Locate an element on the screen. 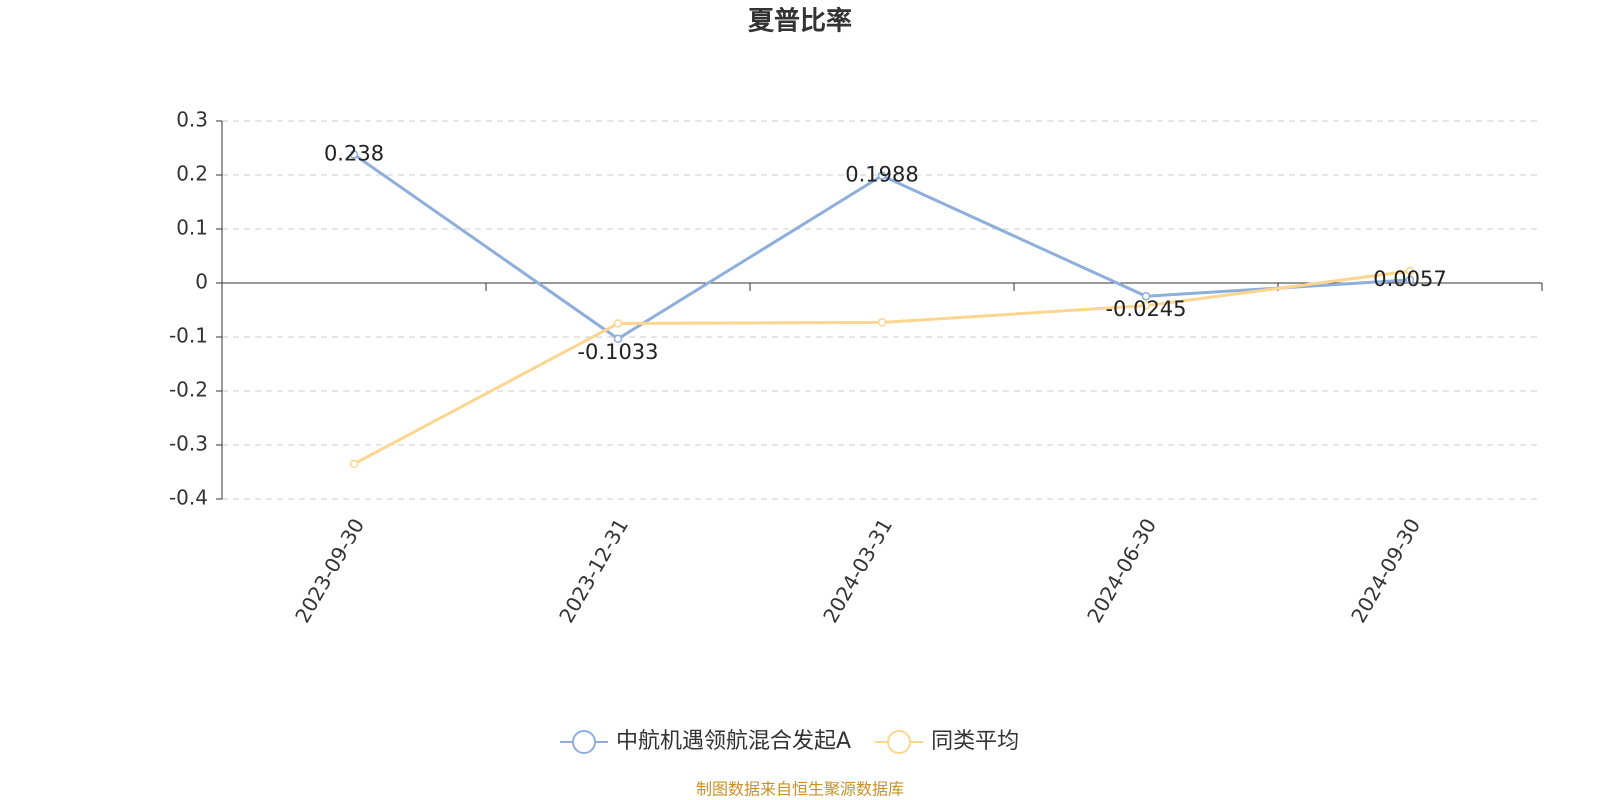 This screenshot has height=800, width=1600. y-tick-label: -0.1 is located at coordinates (188, 336).